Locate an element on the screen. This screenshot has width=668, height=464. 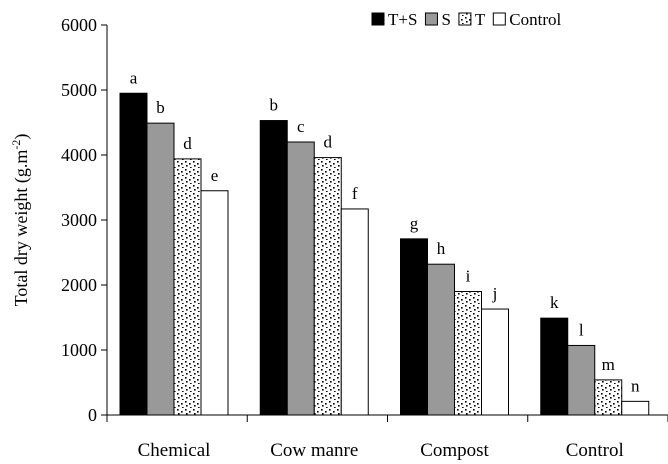
significance-letter: e is located at coordinates (215, 175).